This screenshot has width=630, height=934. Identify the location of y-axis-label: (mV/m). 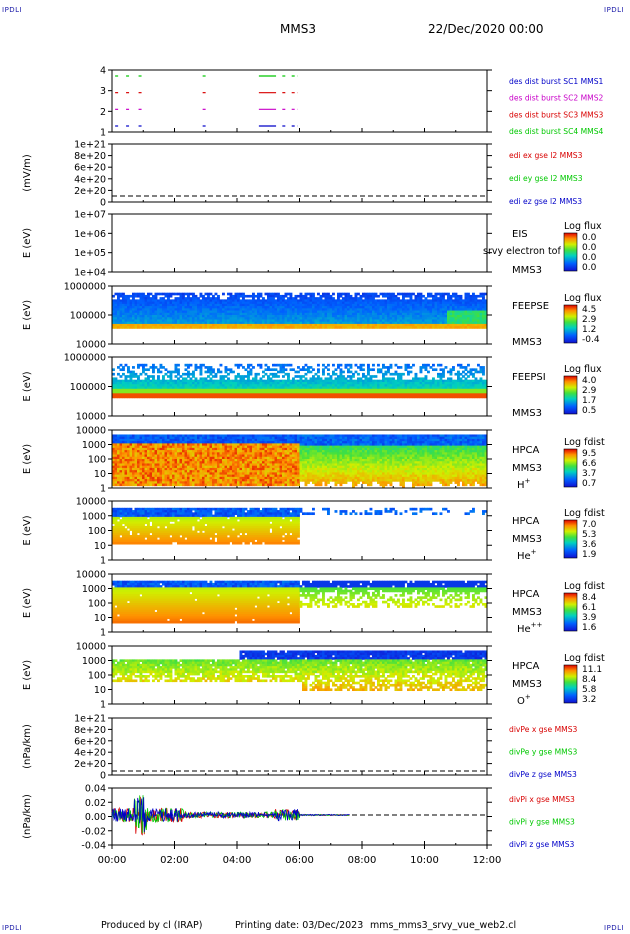
(27, 173).